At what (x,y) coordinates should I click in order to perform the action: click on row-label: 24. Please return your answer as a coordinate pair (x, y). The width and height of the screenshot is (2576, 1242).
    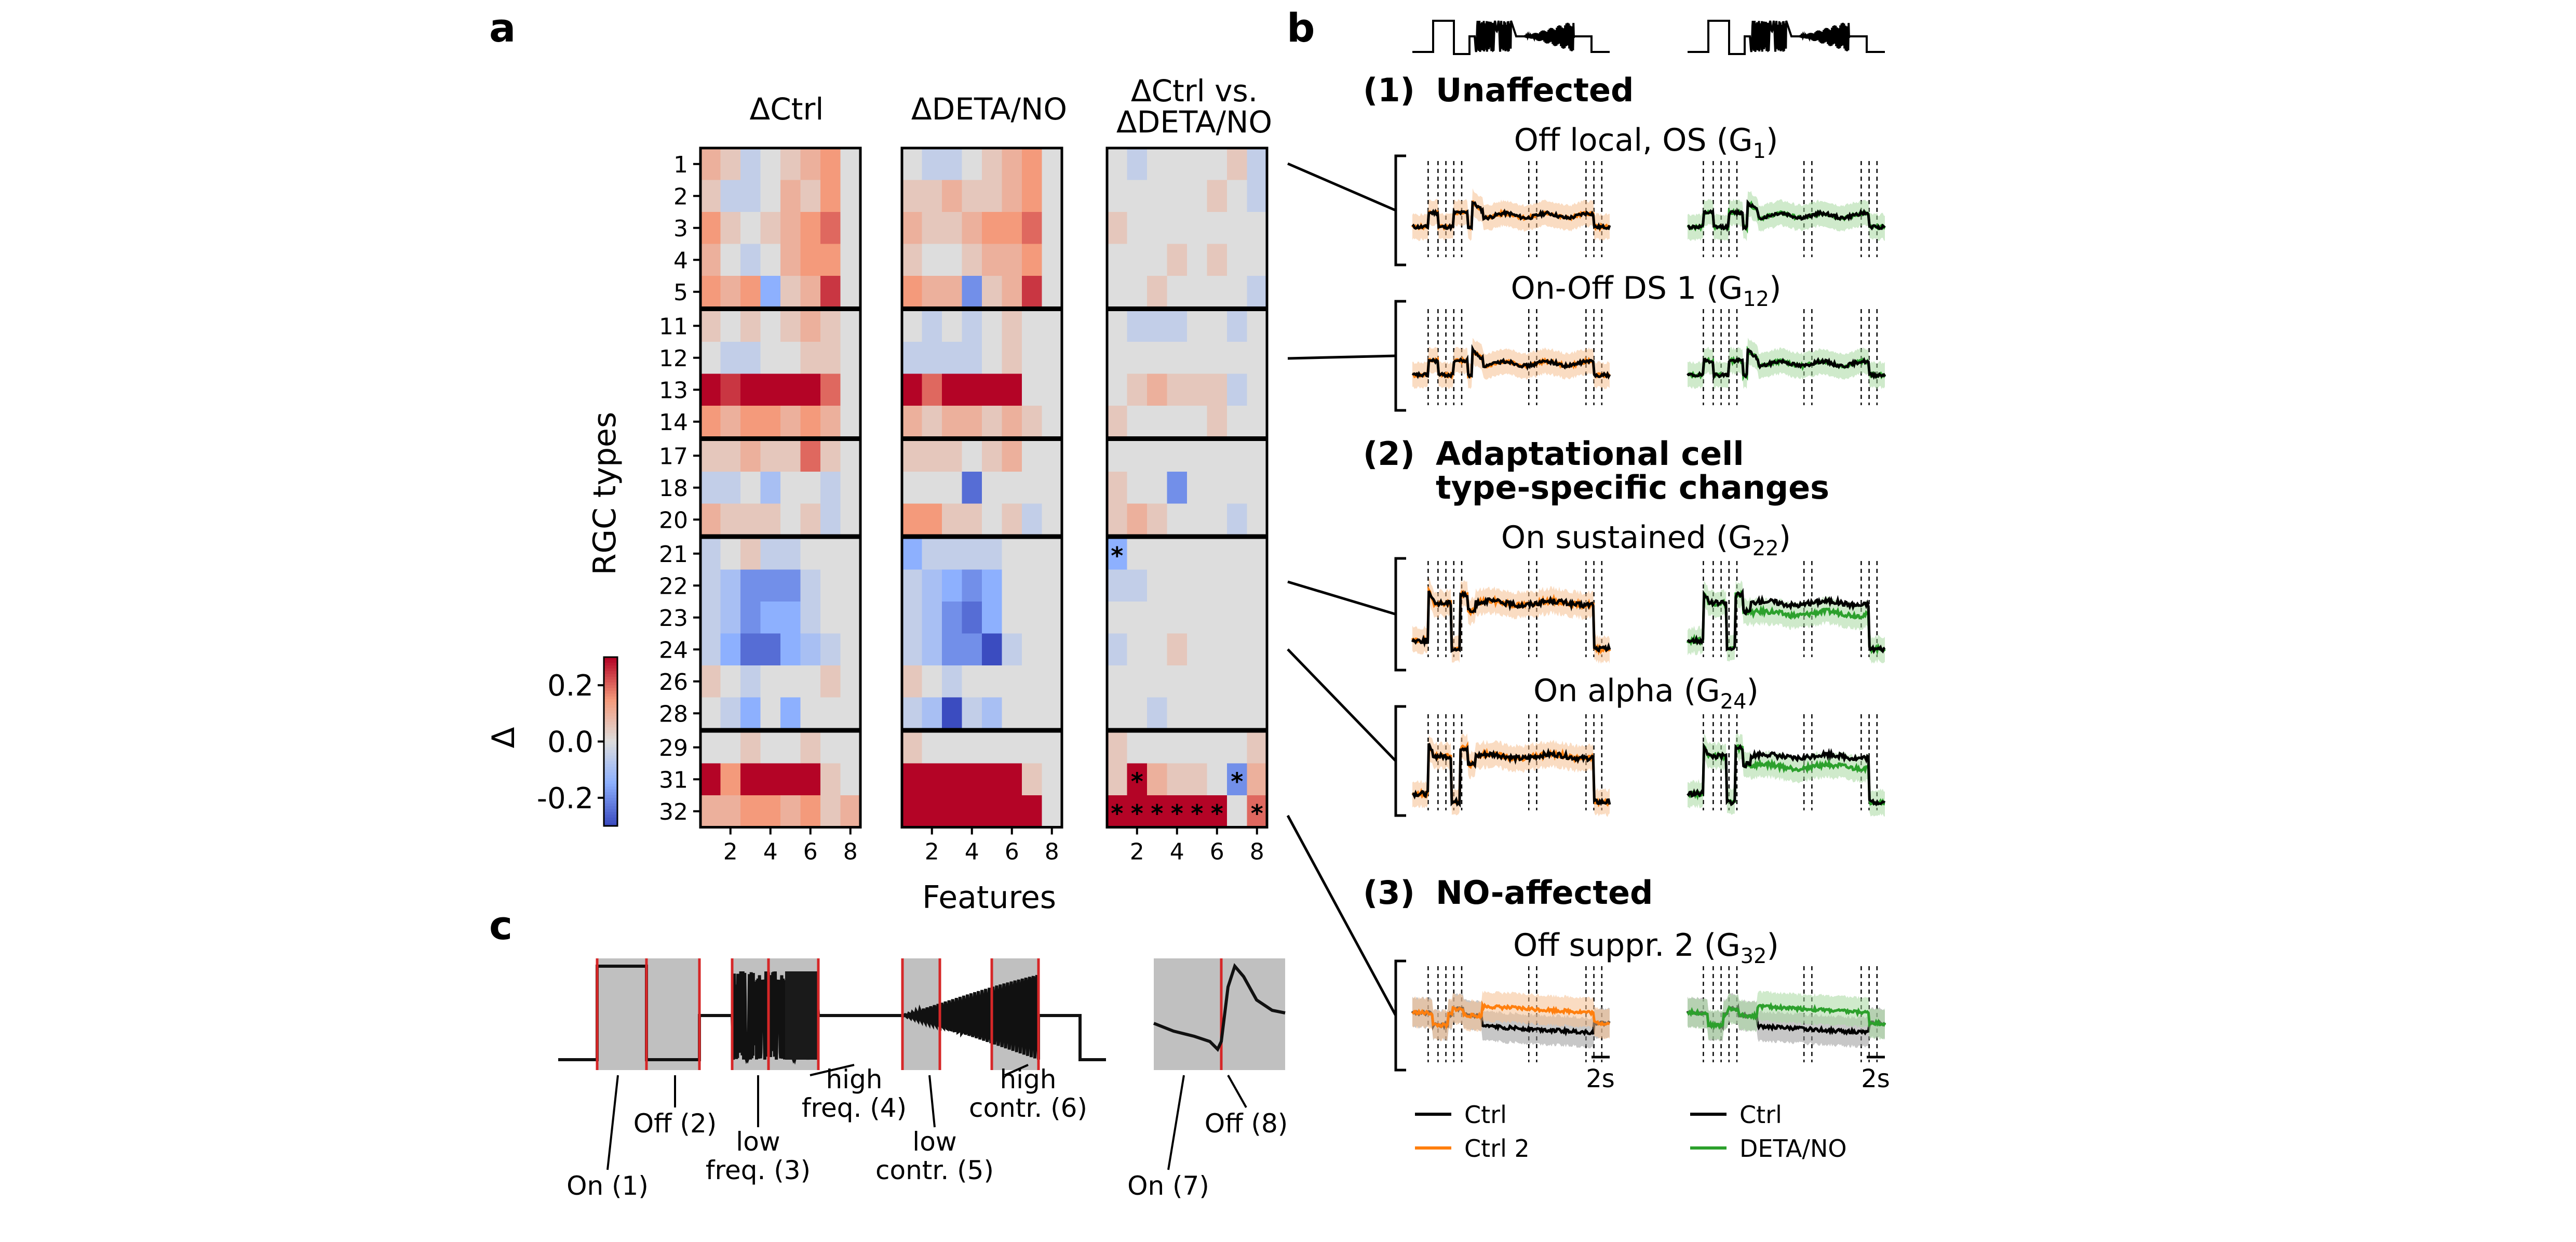
    Looking at the image, I should click on (673, 650).